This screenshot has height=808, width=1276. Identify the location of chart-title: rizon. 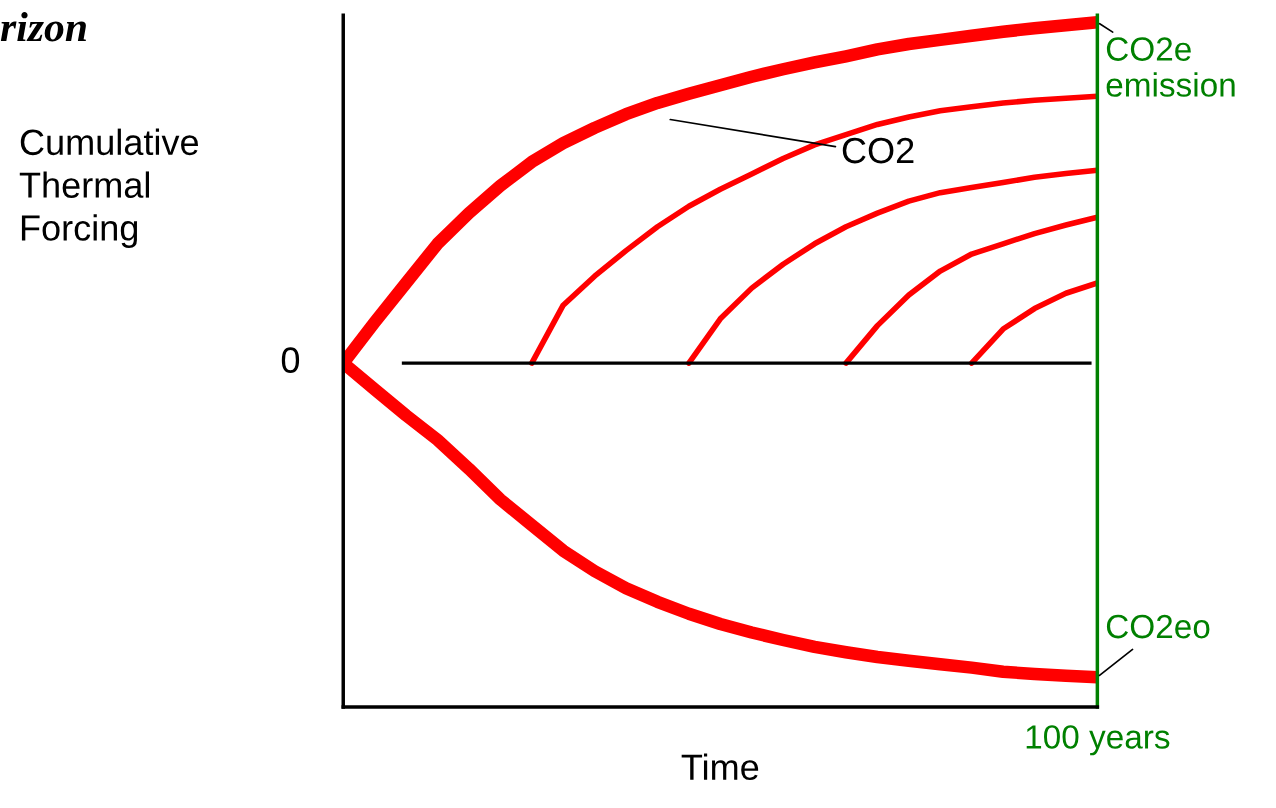
(43, 27).